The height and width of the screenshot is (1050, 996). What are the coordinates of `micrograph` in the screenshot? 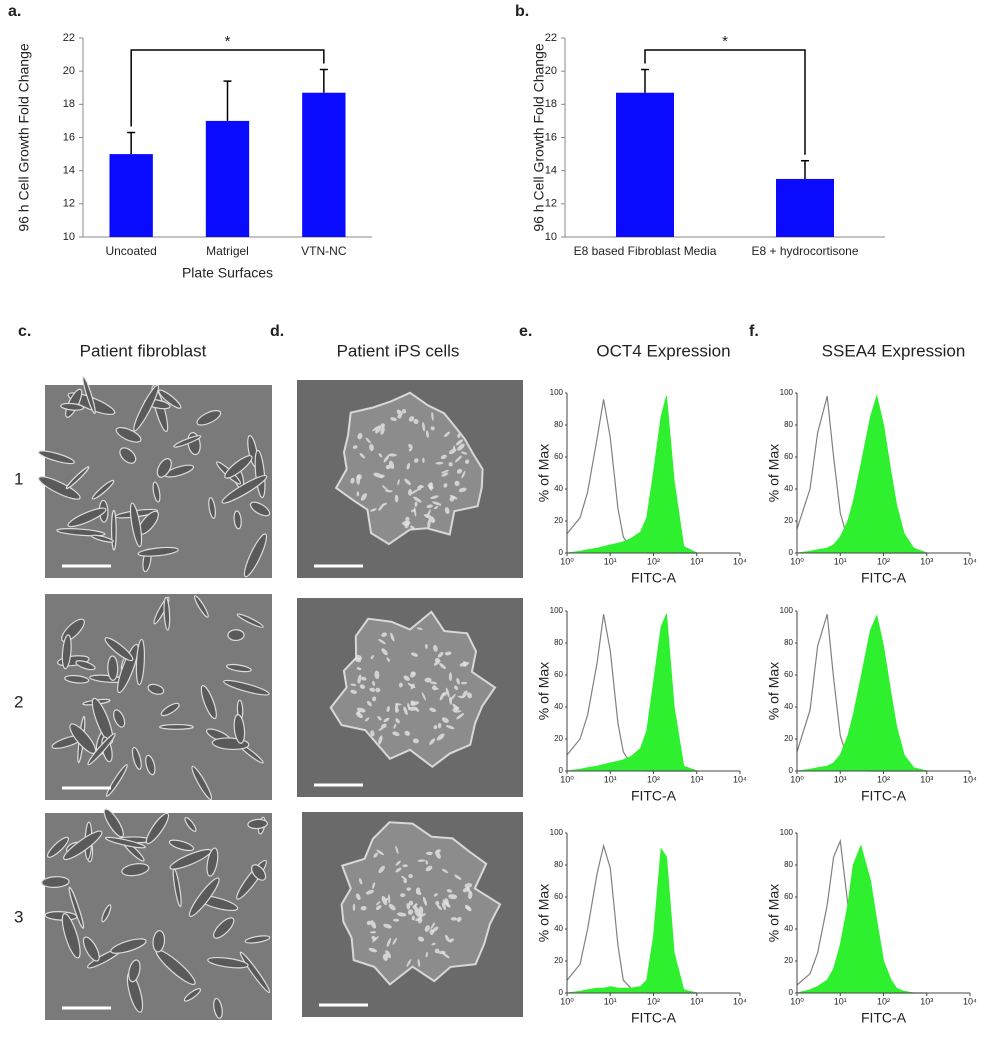 It's located at (412, 914).